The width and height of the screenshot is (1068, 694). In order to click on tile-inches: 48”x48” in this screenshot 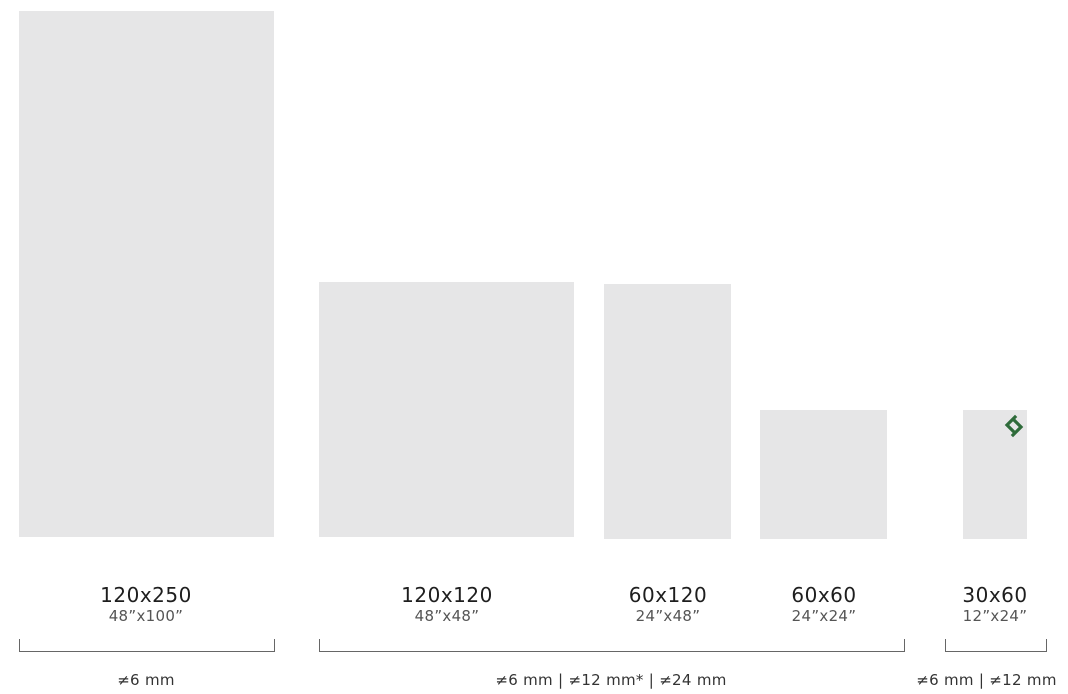, I will do `click(447, 616)`.